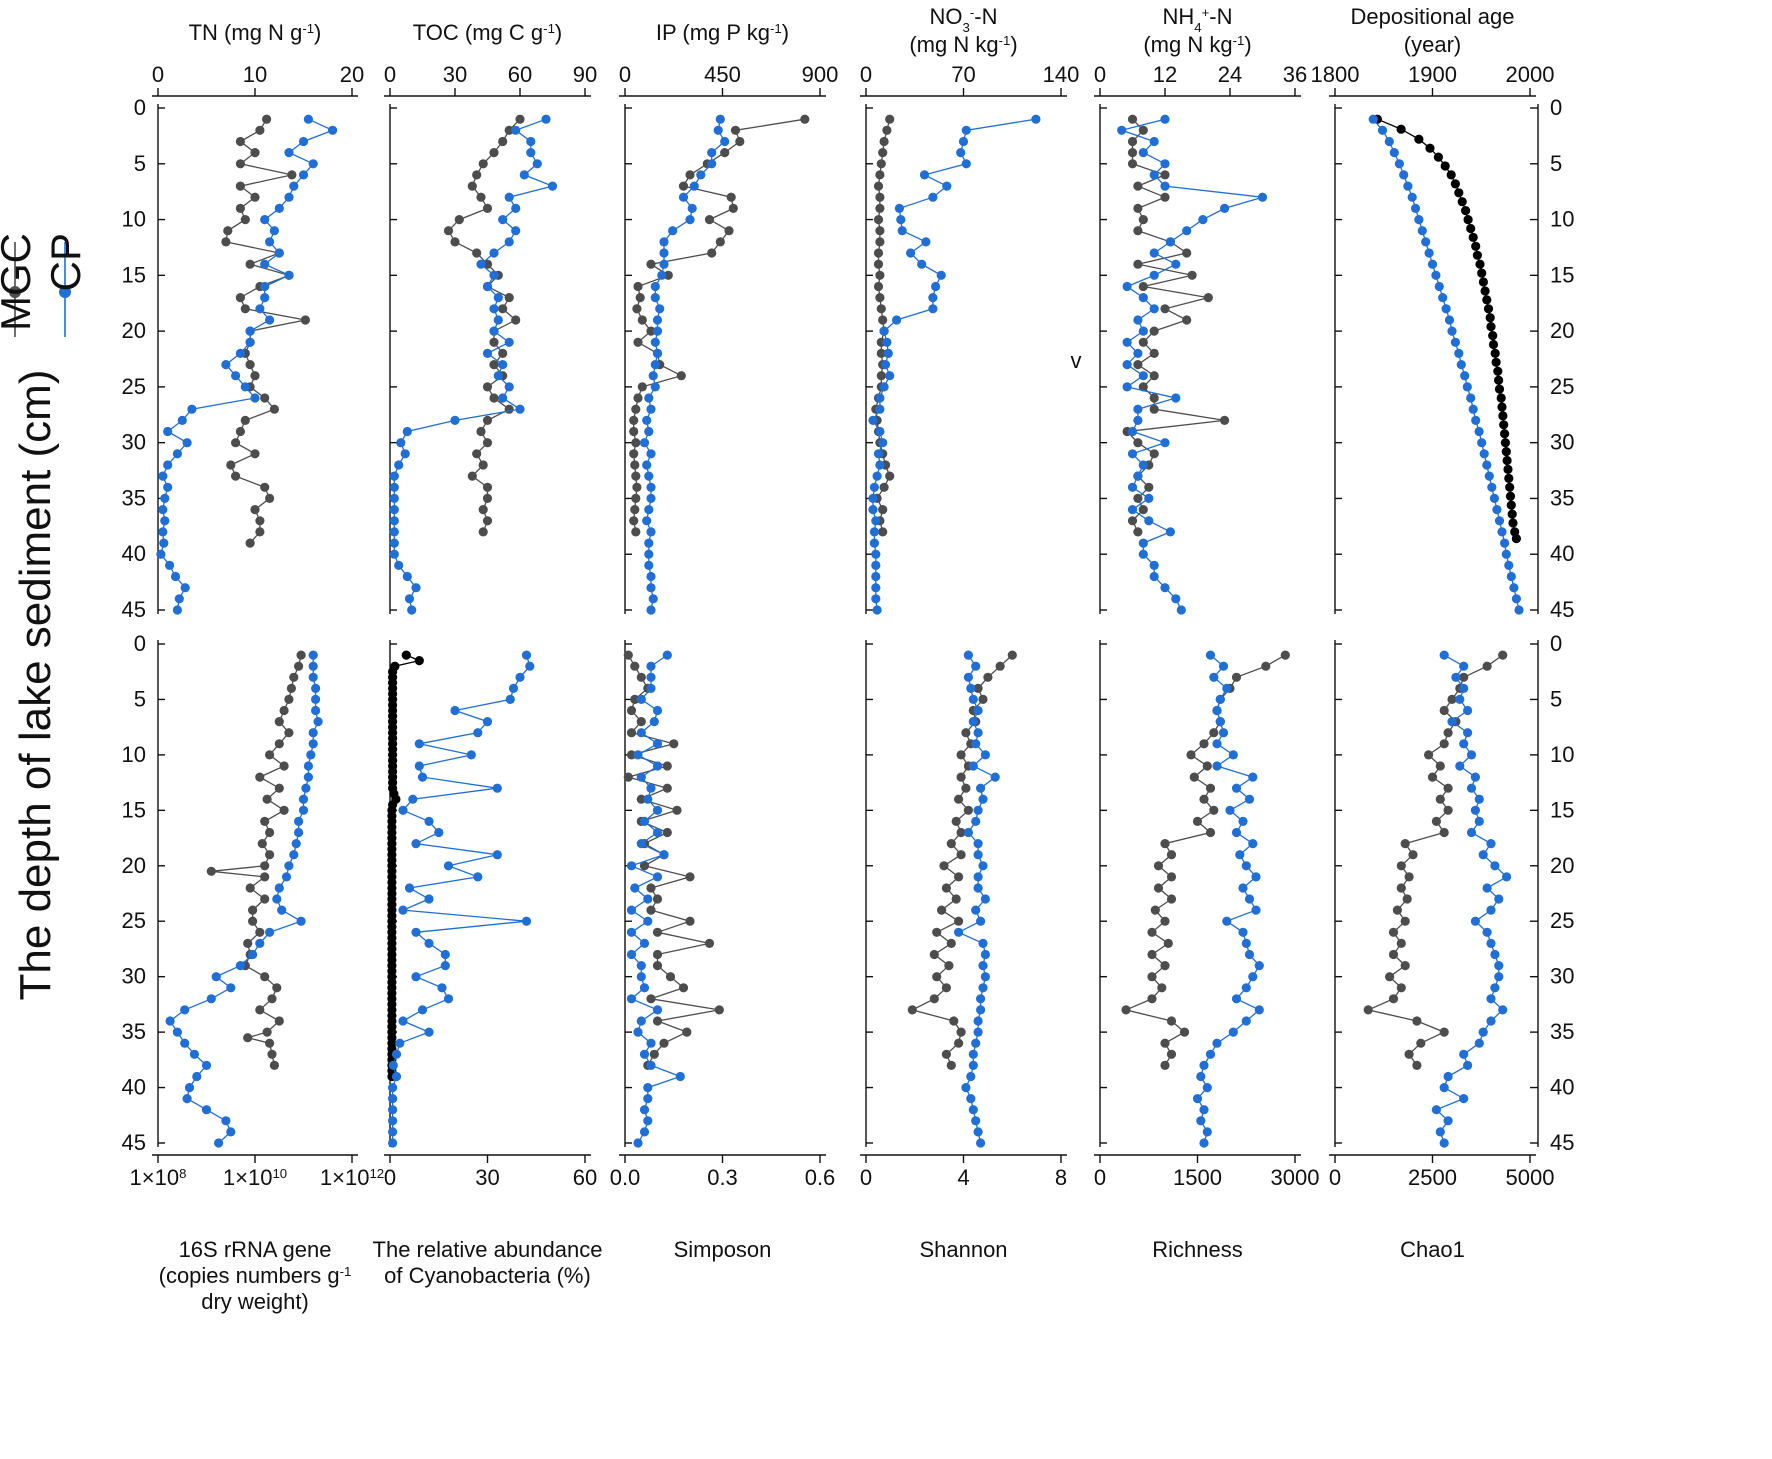 The height and width of the screenshot is (1459, 1772). I want to click on value-tick-label: 1×10¹², so click(352, 1177).